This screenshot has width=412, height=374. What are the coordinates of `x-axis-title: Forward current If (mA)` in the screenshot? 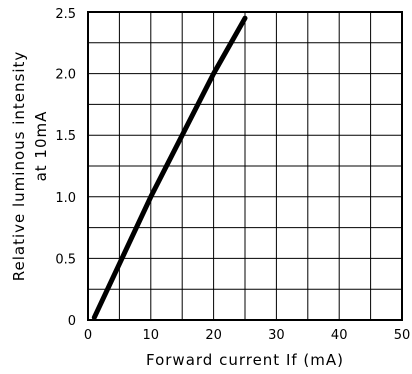 It's located at (245, 360).